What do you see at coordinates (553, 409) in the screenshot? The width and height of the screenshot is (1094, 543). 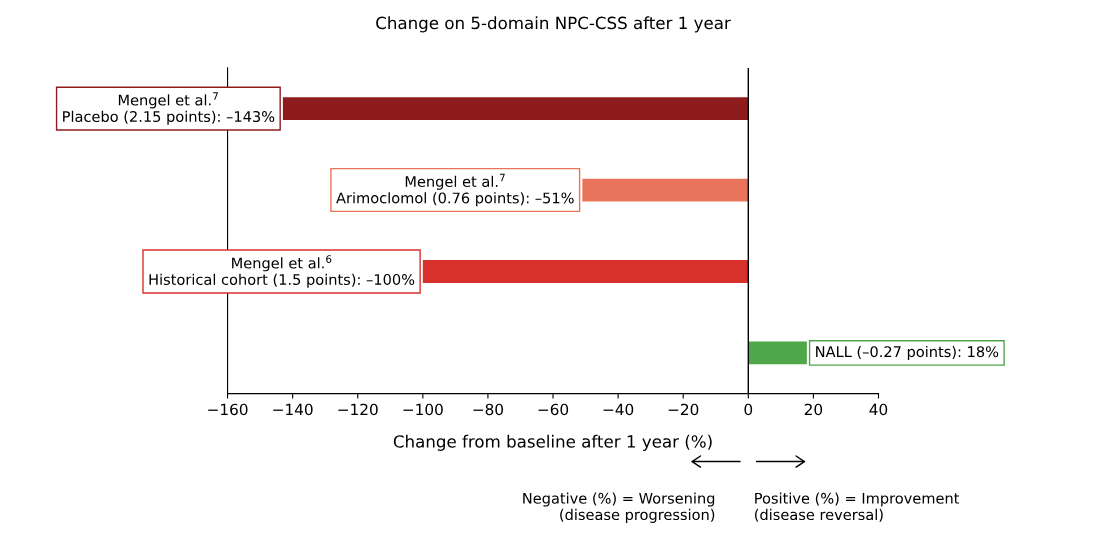 I see `x-tick-label: −60` at bounding box center [553, 409].